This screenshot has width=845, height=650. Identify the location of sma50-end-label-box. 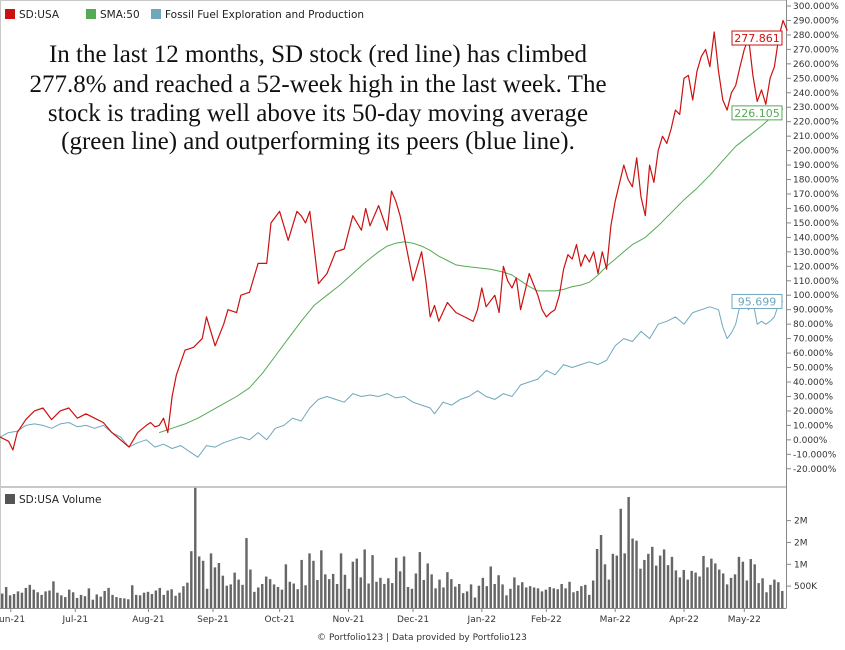
(757, 113).